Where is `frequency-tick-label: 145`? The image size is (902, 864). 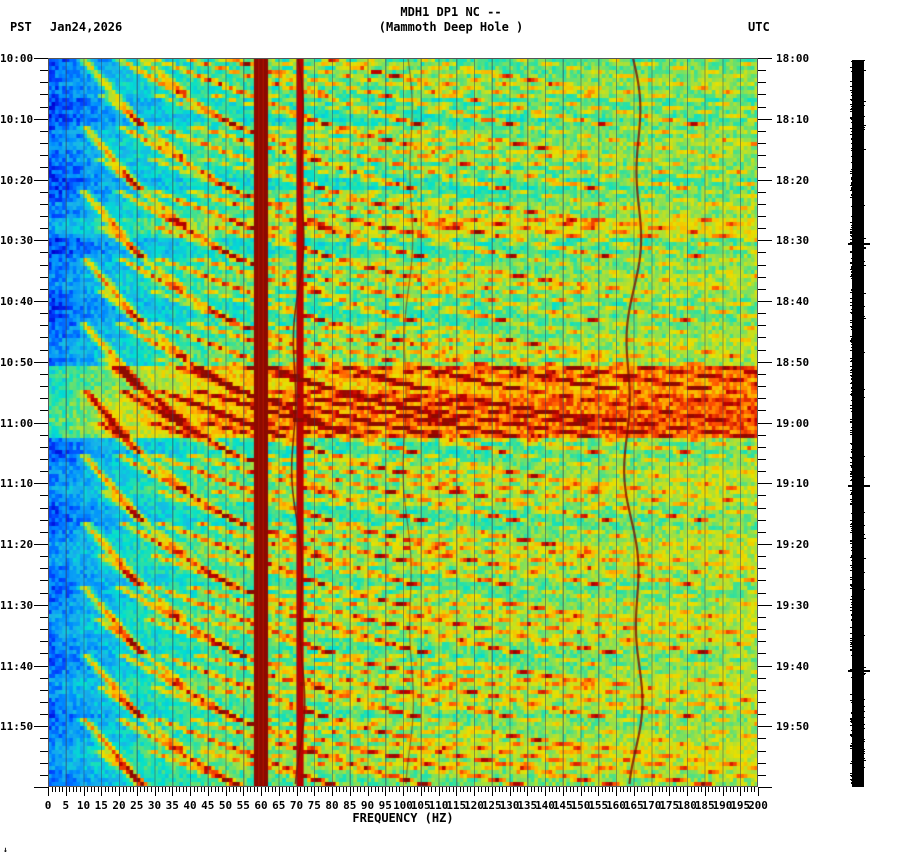
frequency-tick-label: 145 is located at coordinates (562, 805).